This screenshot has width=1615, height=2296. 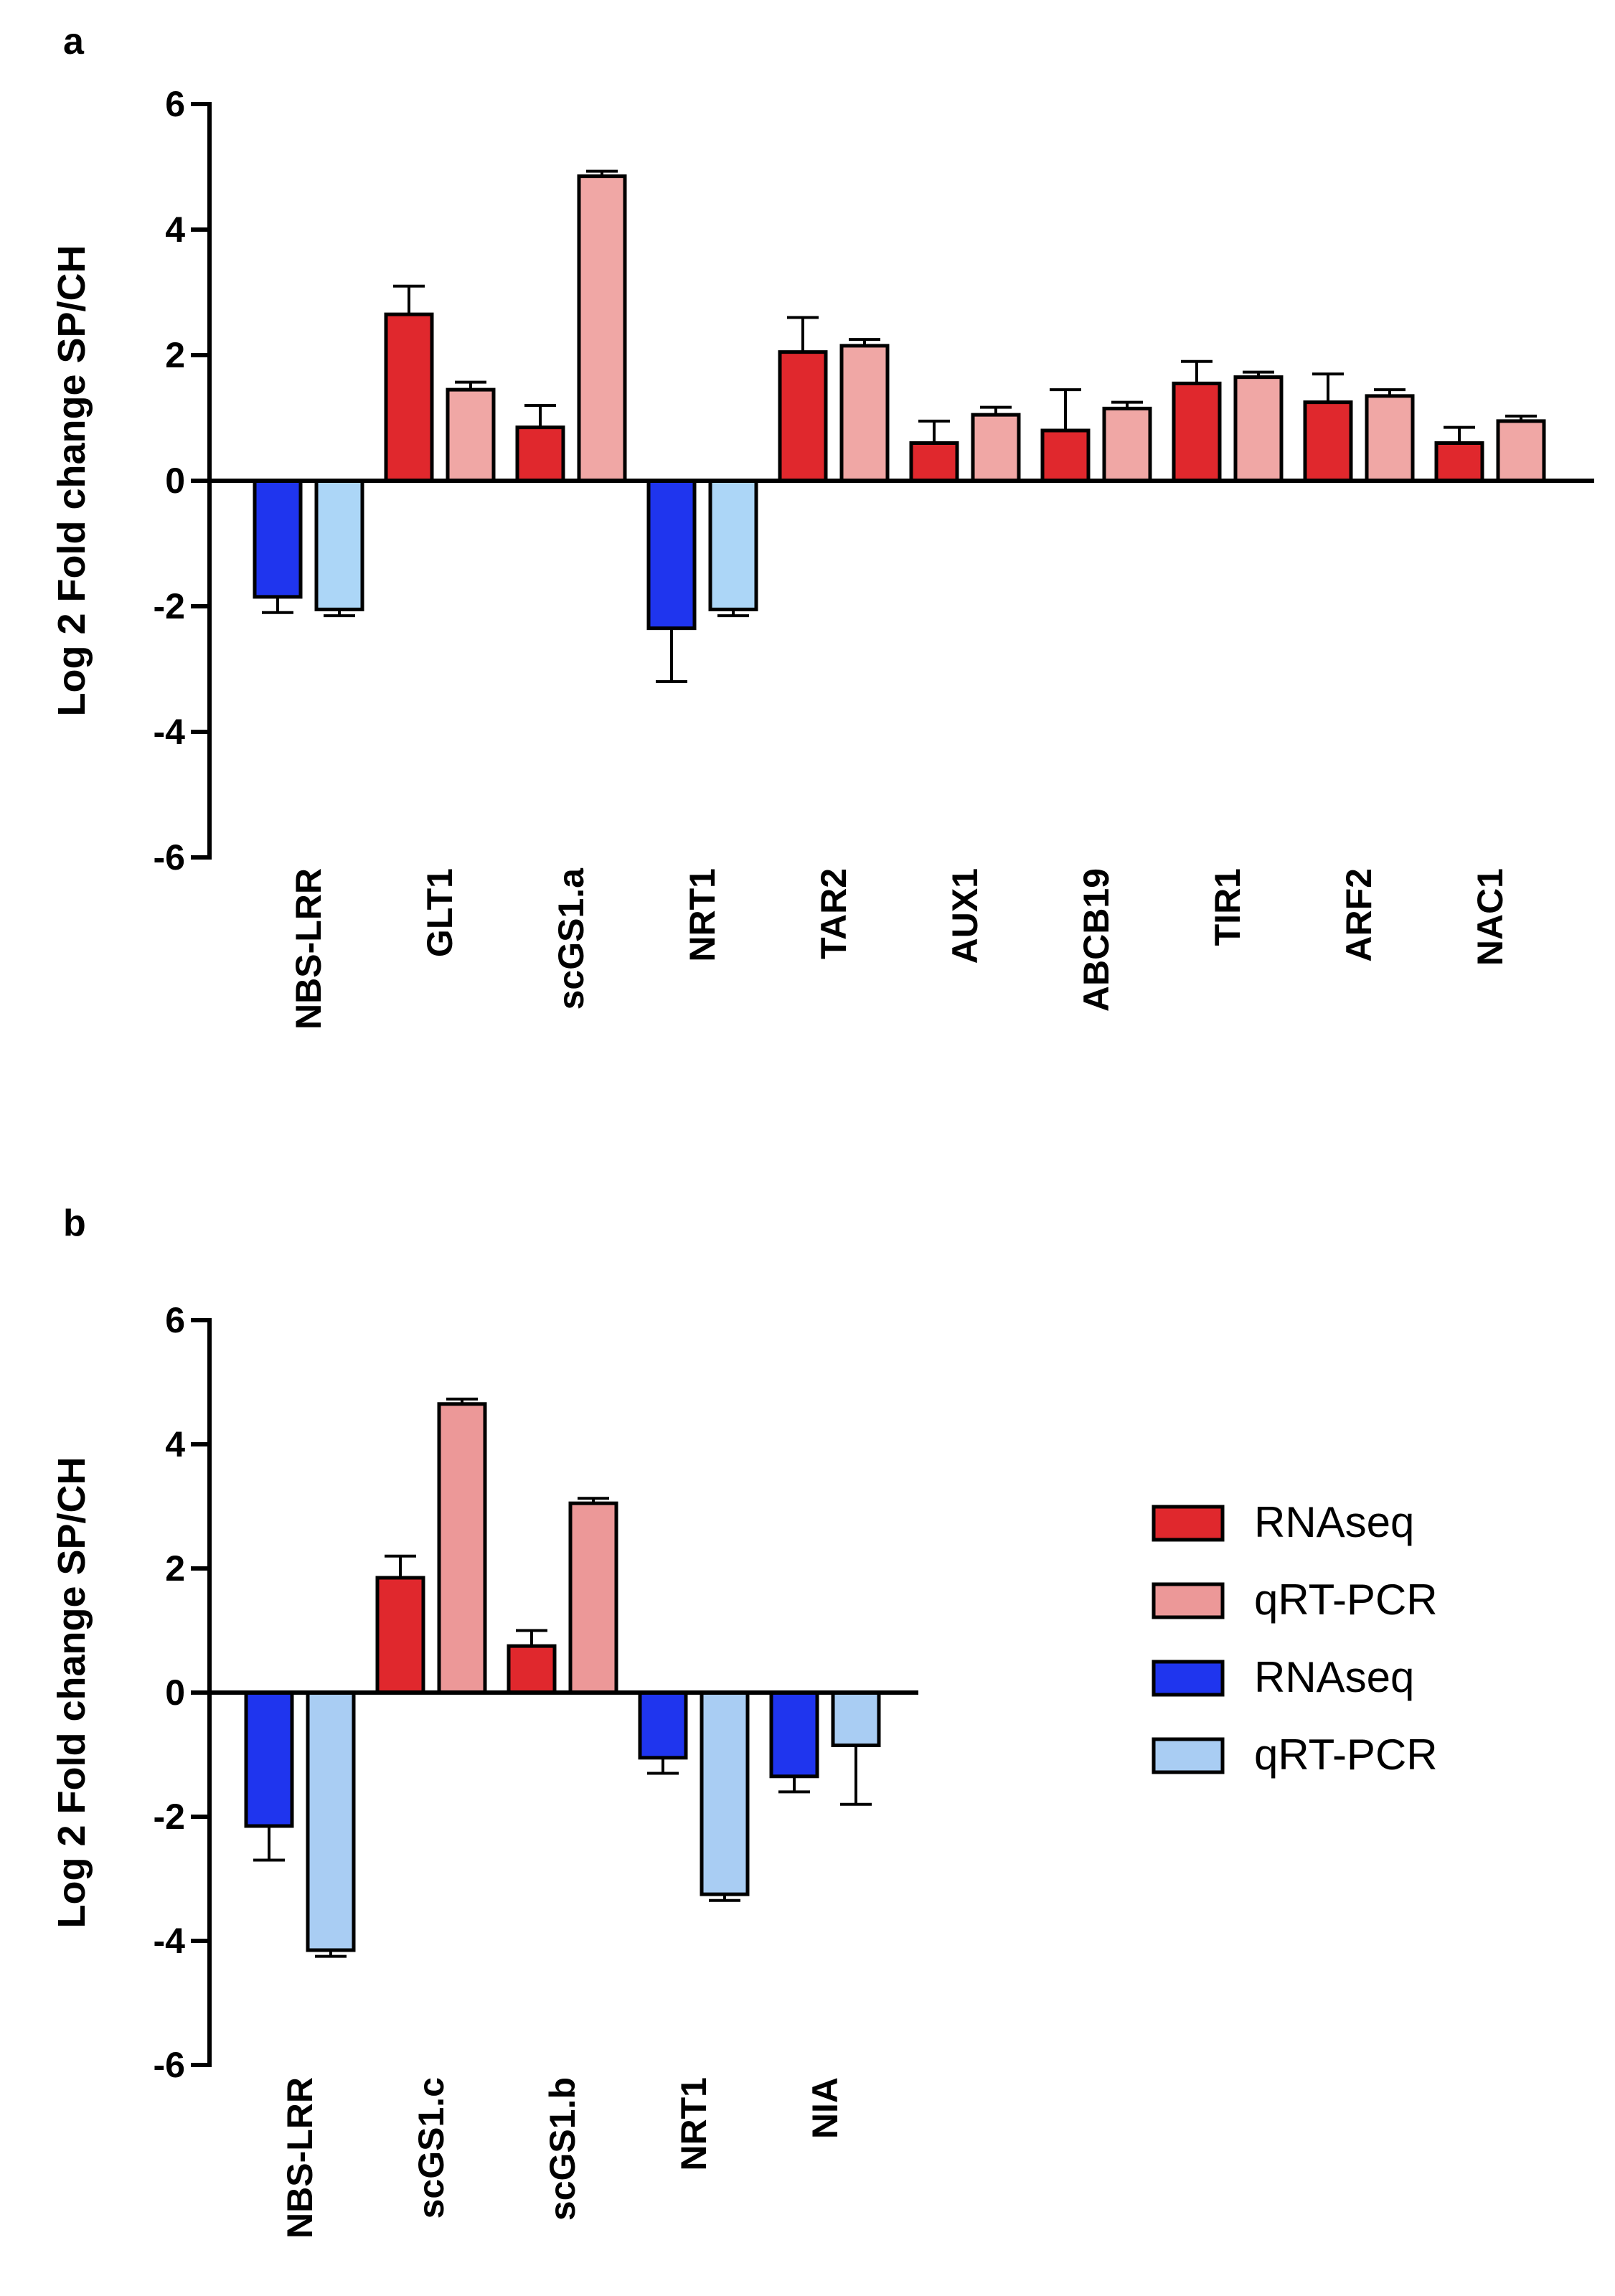 What do you see at coordinates (1065, 456) in the screenshot?
I see `bar-rnaseq-abcb19` at bounding box center [1065, 456].